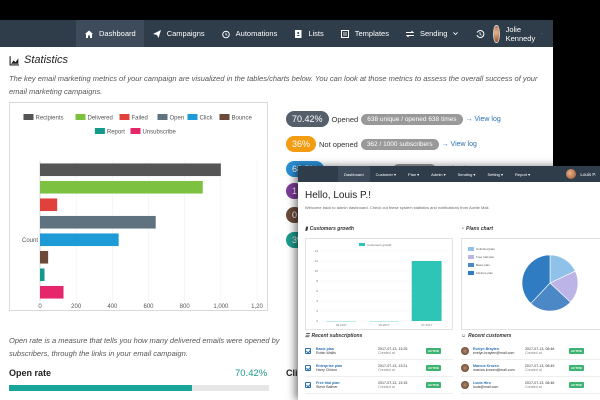  Describe the element at coordinates (426, 291) in the screenshot. I see `growth-bar` at that location.